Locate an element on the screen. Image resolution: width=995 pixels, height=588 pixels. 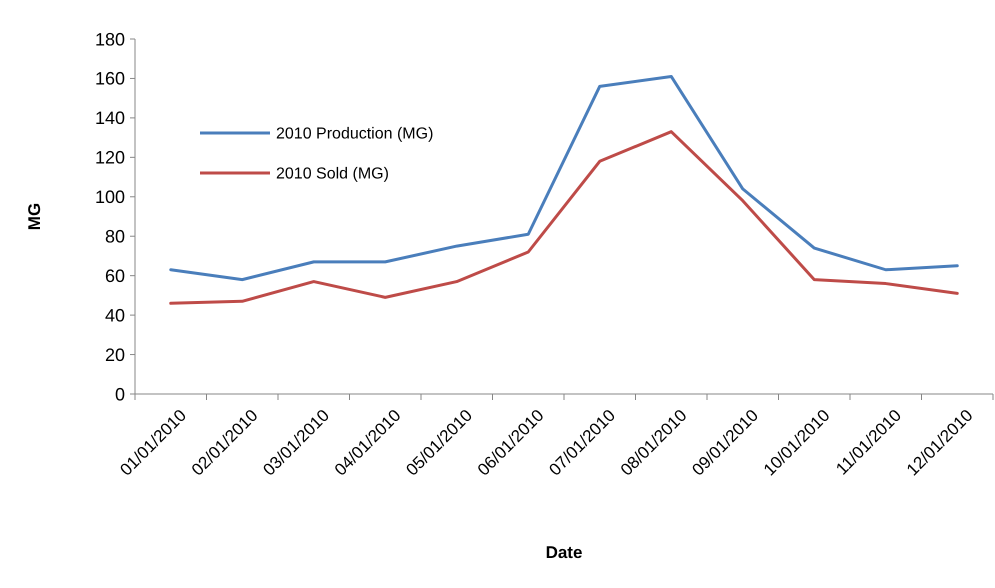
y-tick-label: 0 is located at coordinates (119, 394).